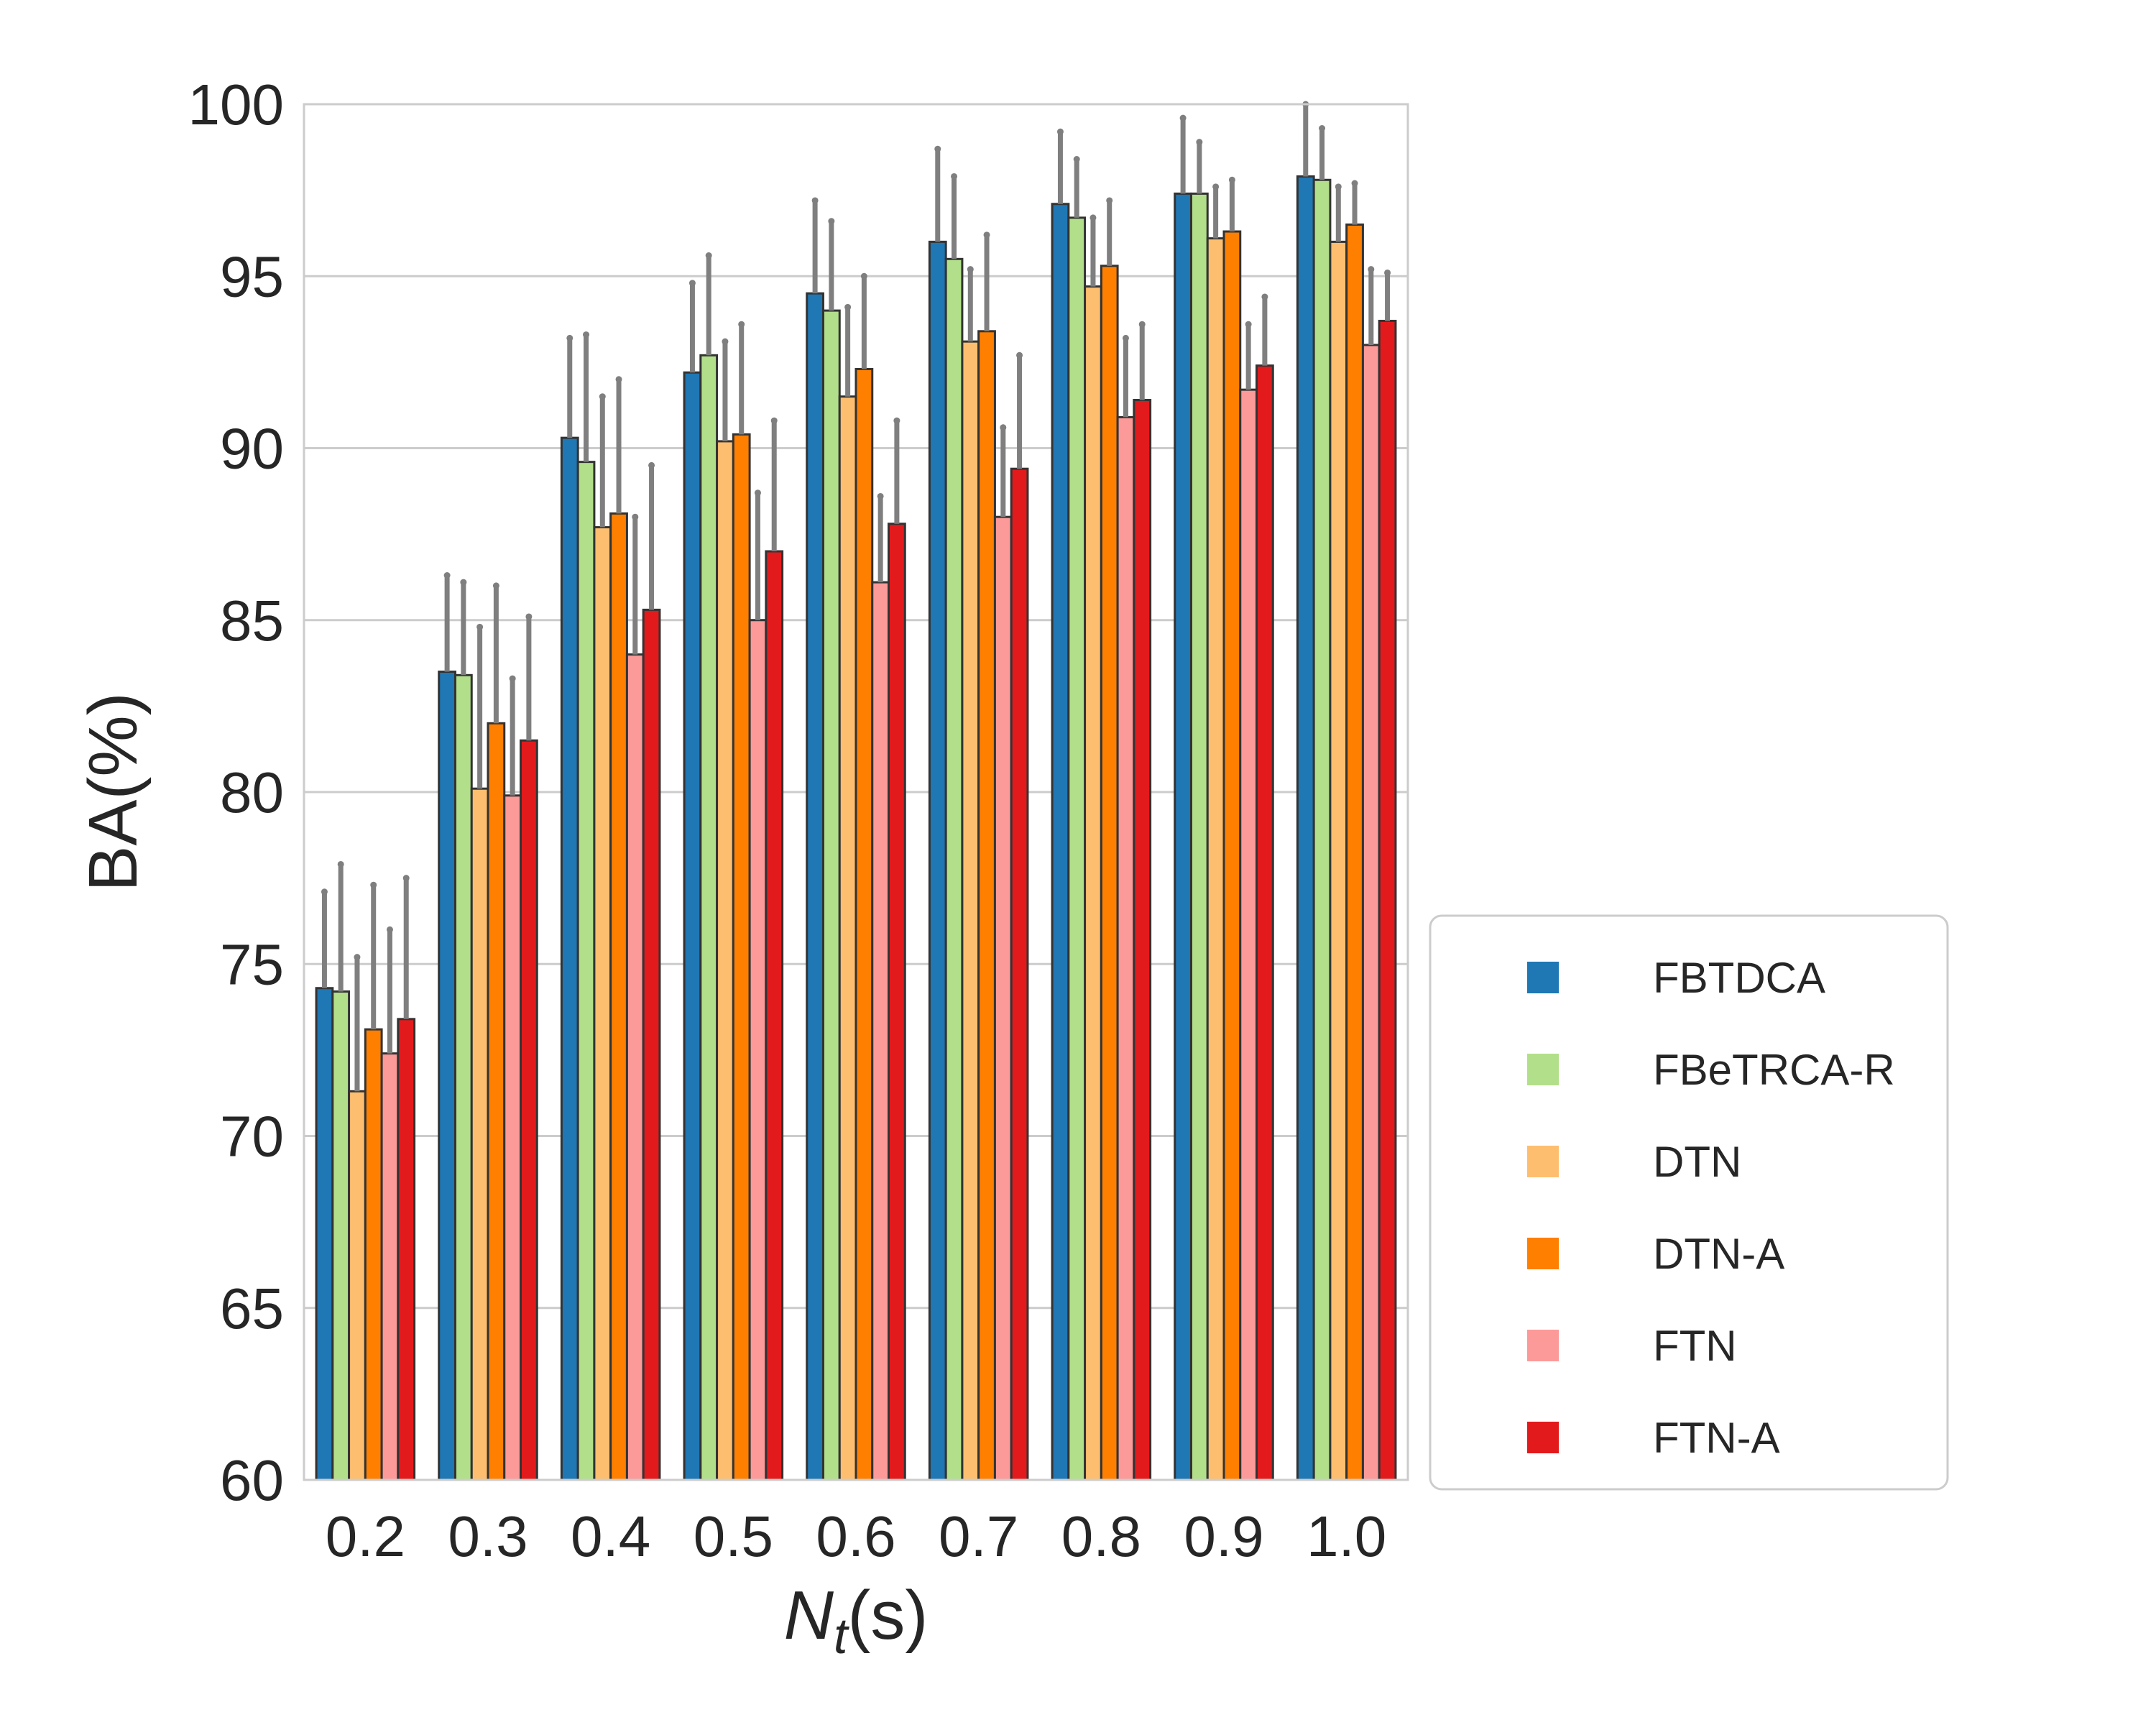 Image resolution: width=2156 pixels, height=1725 pixels. I want to click on x-axis-label-unit: (s), so click(887, 1615).